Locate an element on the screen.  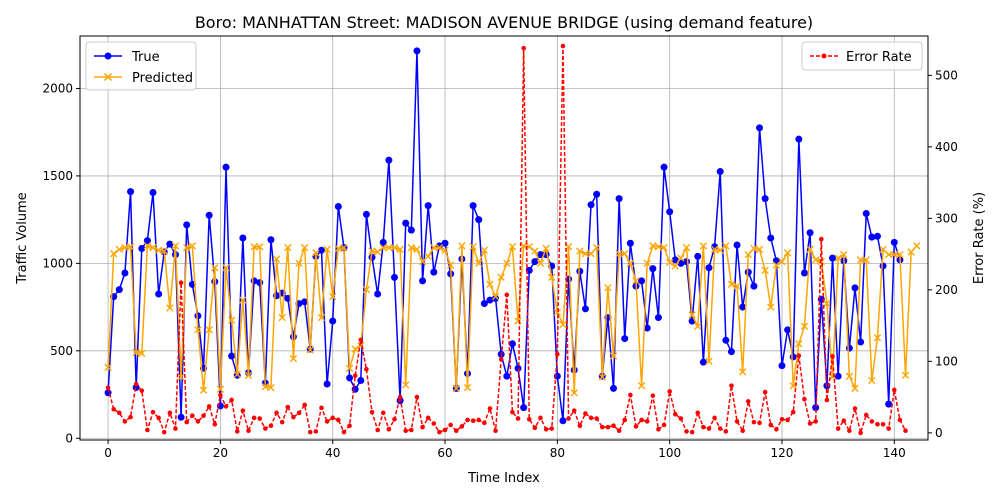
y-right-tick-label: 400 is located at coordinates (946, 147).